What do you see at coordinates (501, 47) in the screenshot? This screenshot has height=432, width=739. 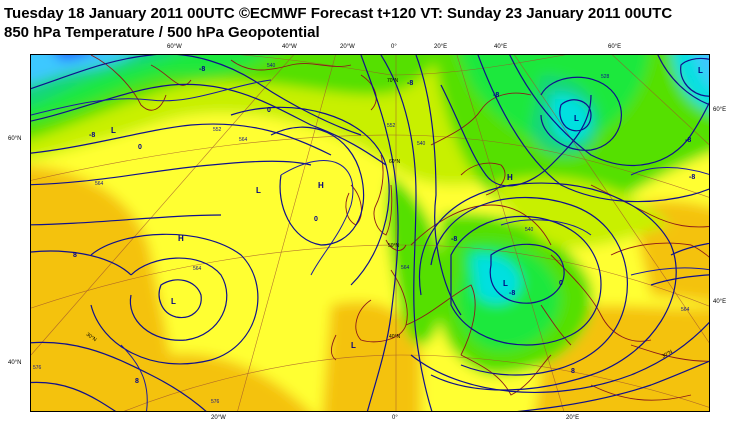 I see `top-tick-40e: 40°E` at bounding box center [501, 47].